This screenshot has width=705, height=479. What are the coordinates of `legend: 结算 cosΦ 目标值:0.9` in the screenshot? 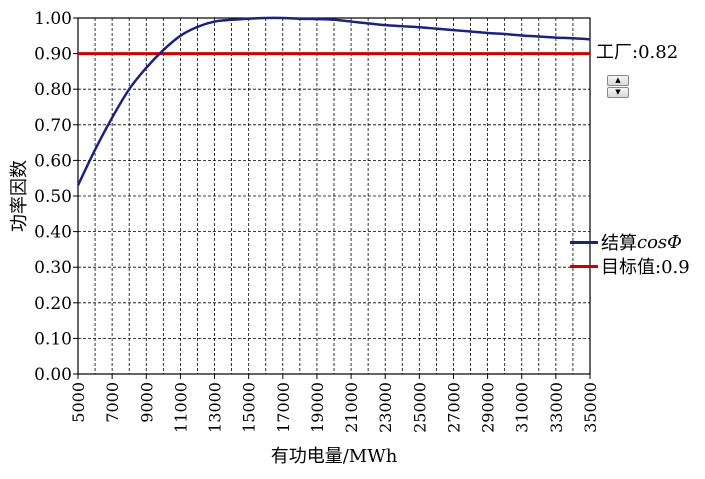 It's located at (630, 254).